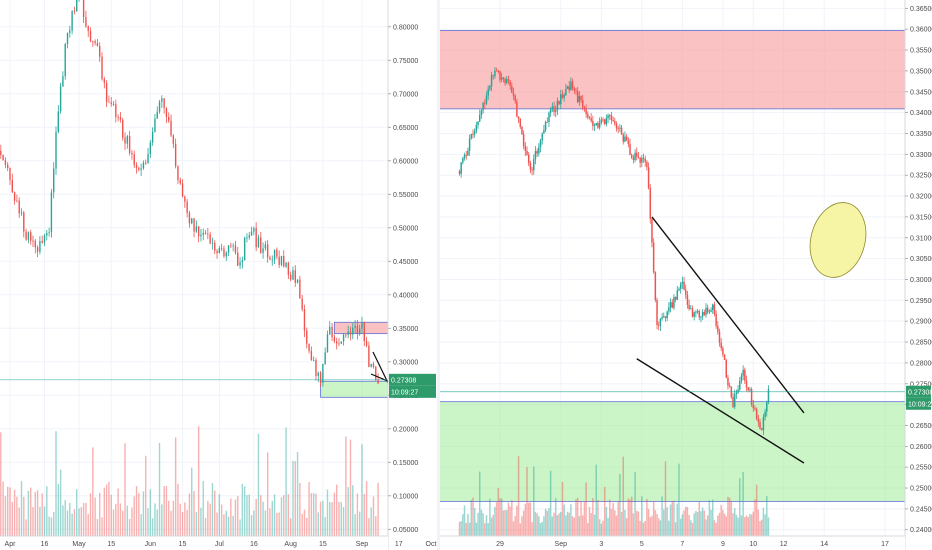 Image resolution: width=932 pixels, height=550 pixels. What do you see at coordinates (11, 544) in the screenshot?
I see `time-tick-label: Apr` at bounding box center [11, 544].